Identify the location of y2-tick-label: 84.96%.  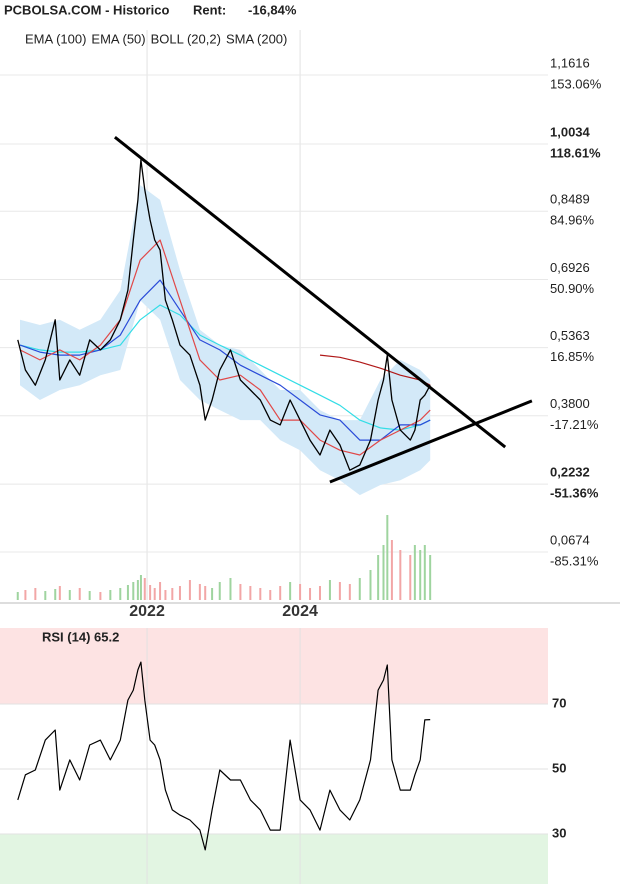
(572, 220).